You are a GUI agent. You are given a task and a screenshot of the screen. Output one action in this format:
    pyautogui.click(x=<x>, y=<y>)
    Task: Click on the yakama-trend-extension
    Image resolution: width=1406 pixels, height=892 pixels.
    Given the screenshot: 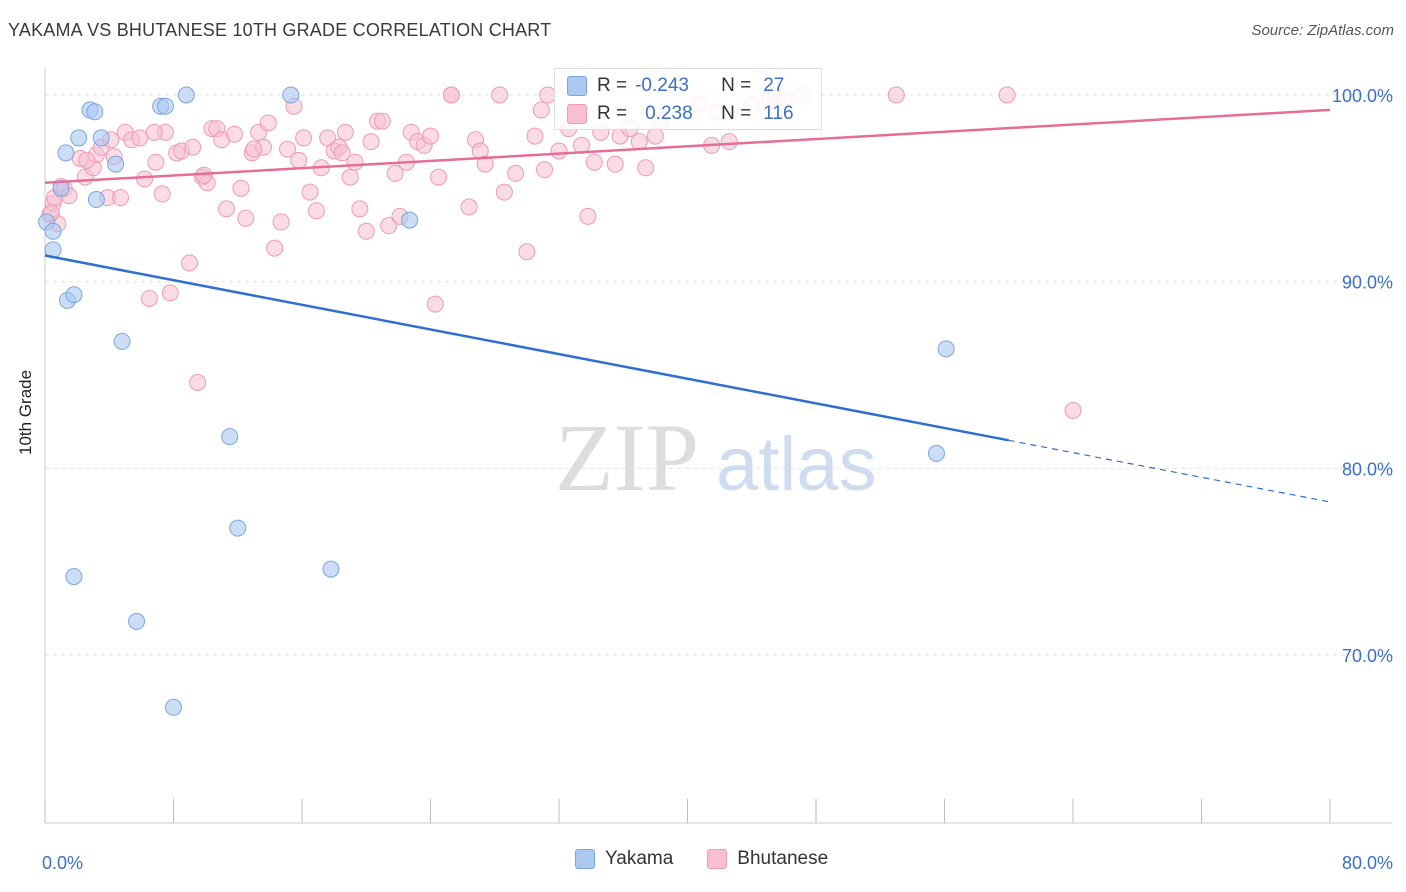 What is the action you would take?
    pyautogui.click(x=1169, y=471)
    